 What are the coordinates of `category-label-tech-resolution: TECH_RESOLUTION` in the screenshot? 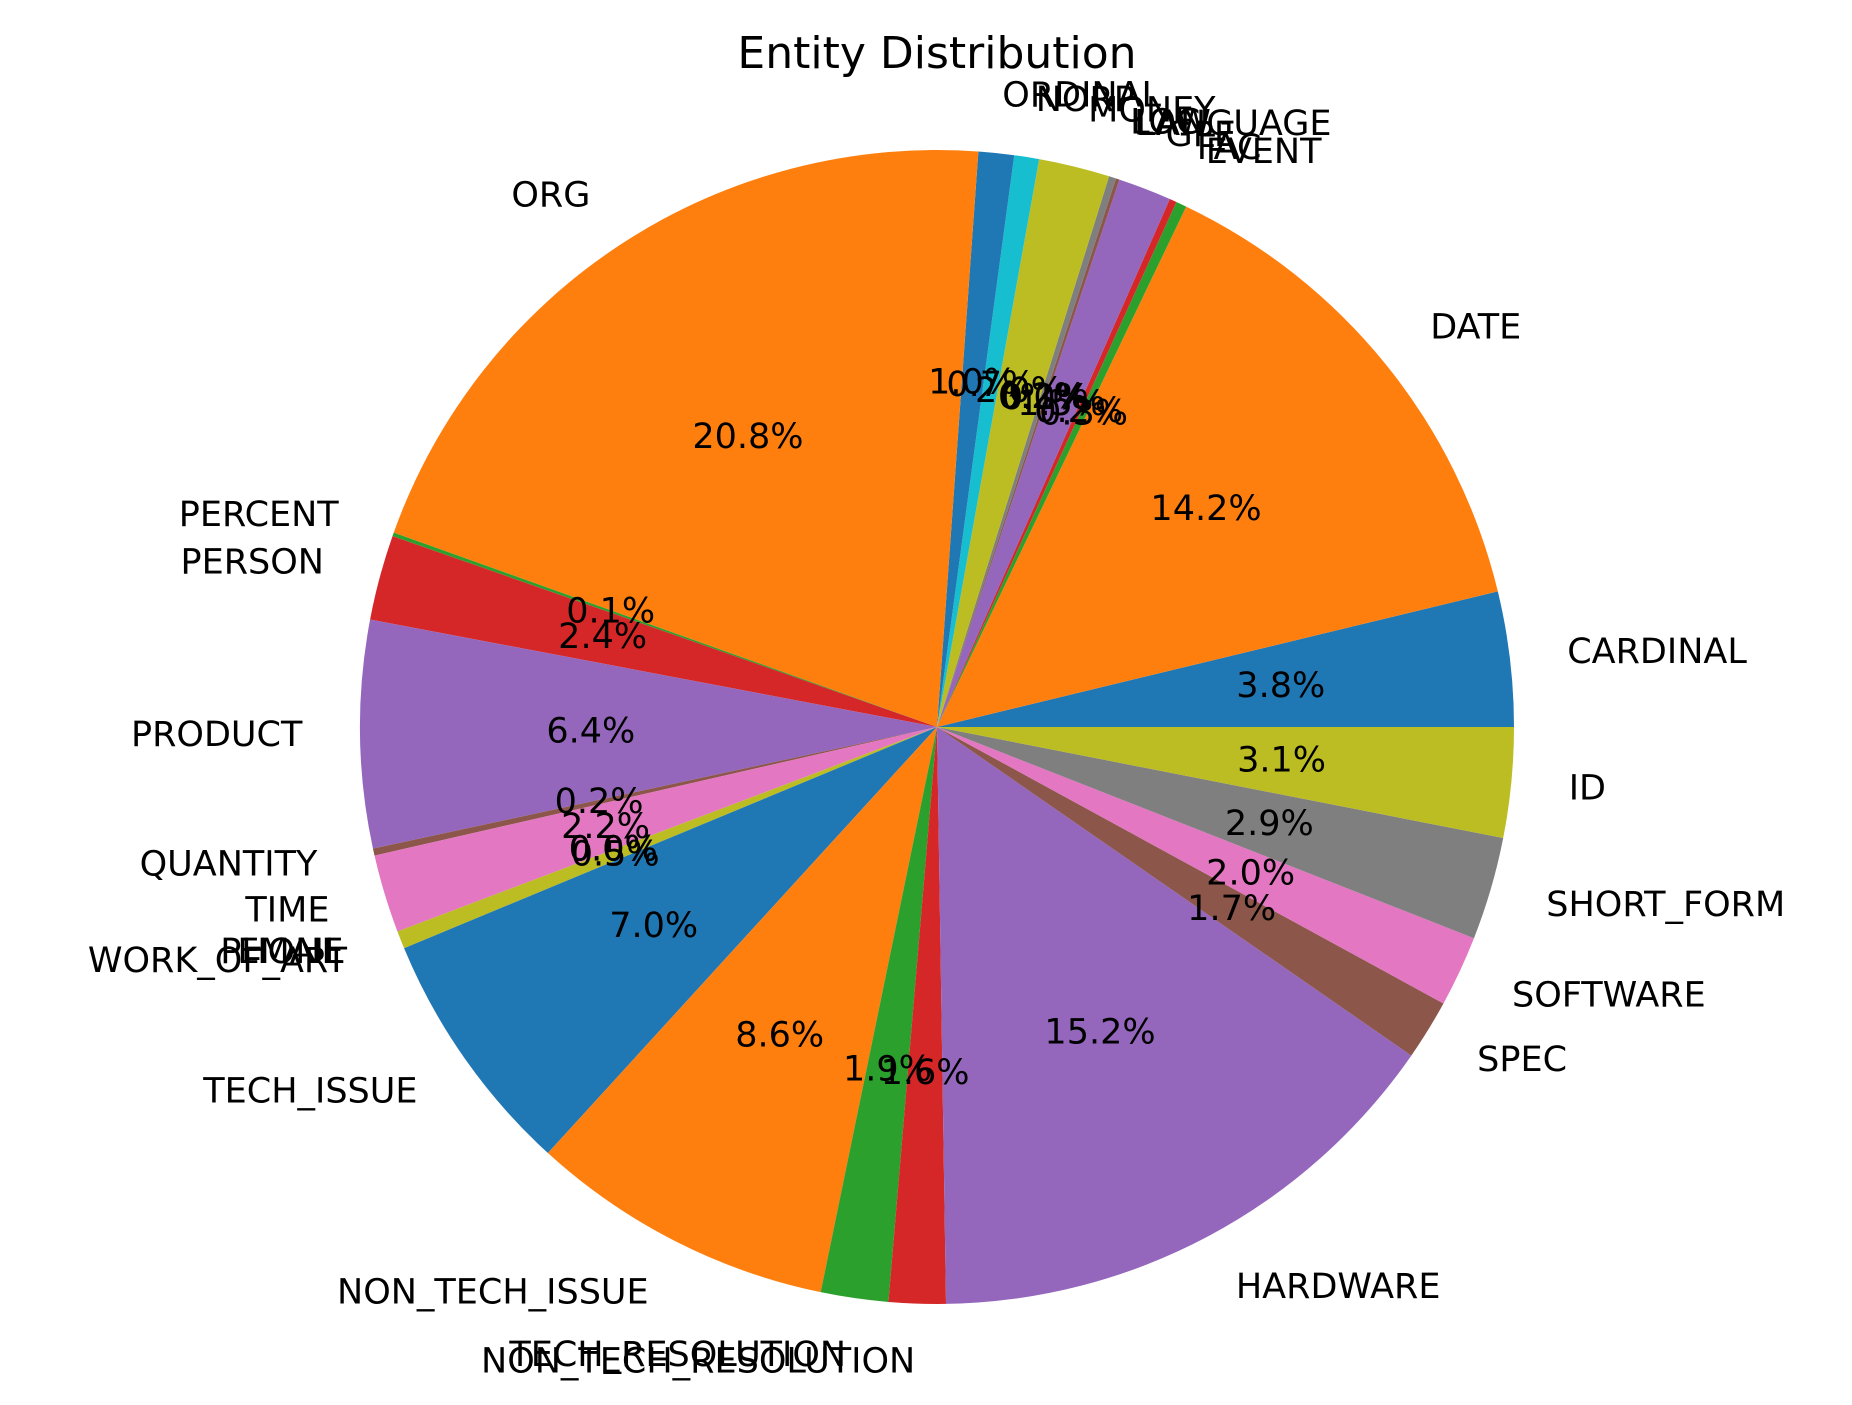 It's located at (677, 1355).